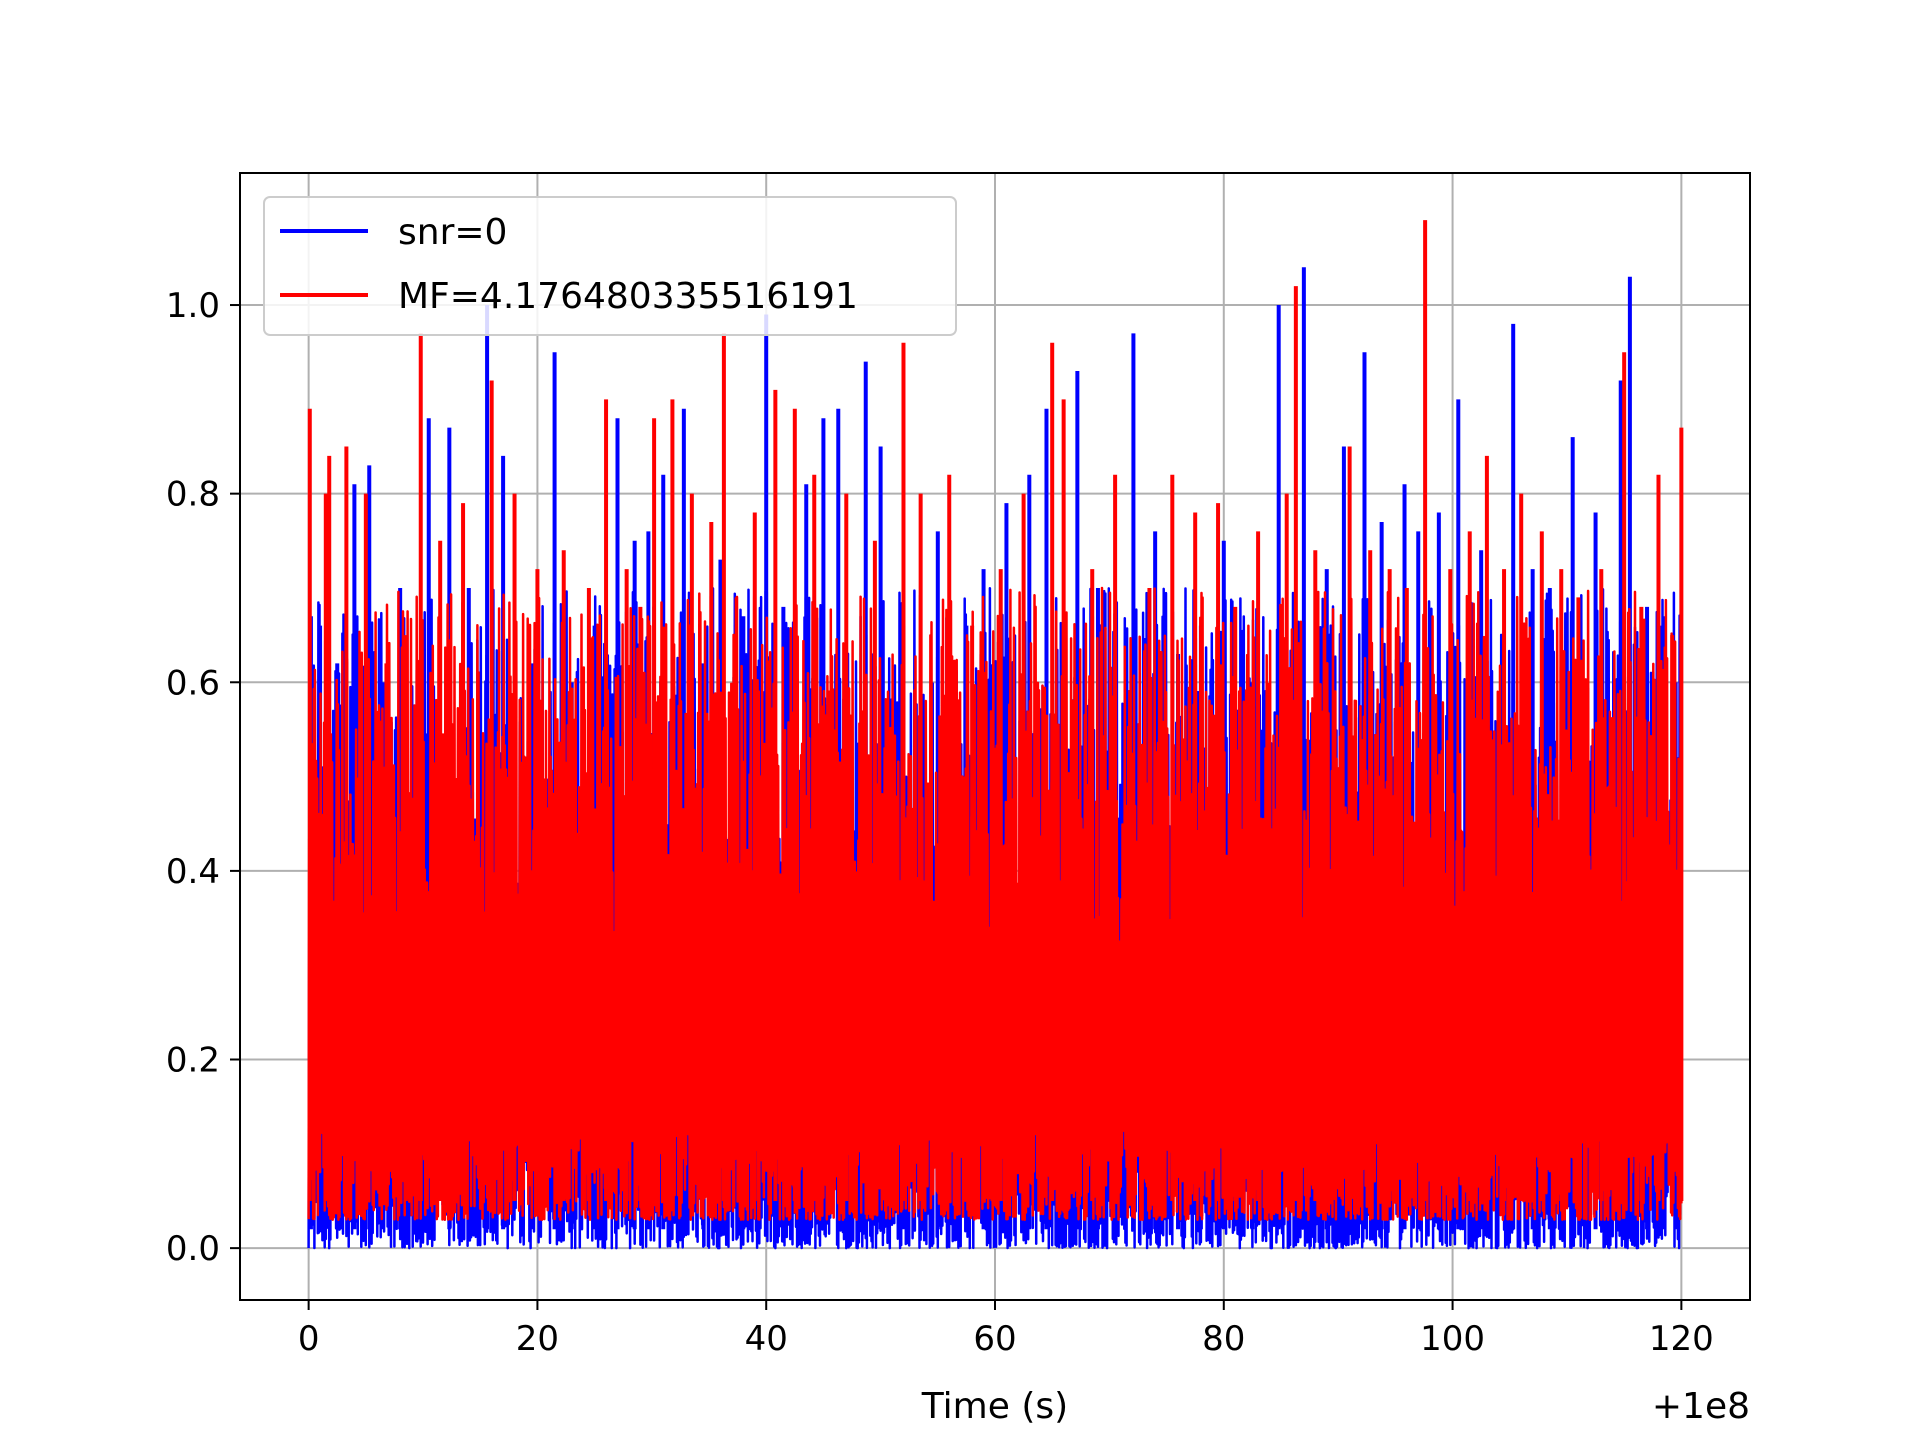  I want to click on legend-box, so click(610, 266).